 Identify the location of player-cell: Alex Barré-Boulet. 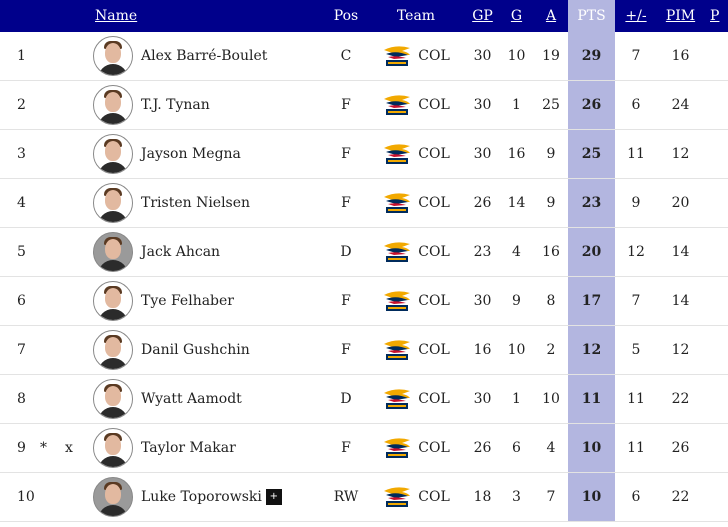
(209, 56).